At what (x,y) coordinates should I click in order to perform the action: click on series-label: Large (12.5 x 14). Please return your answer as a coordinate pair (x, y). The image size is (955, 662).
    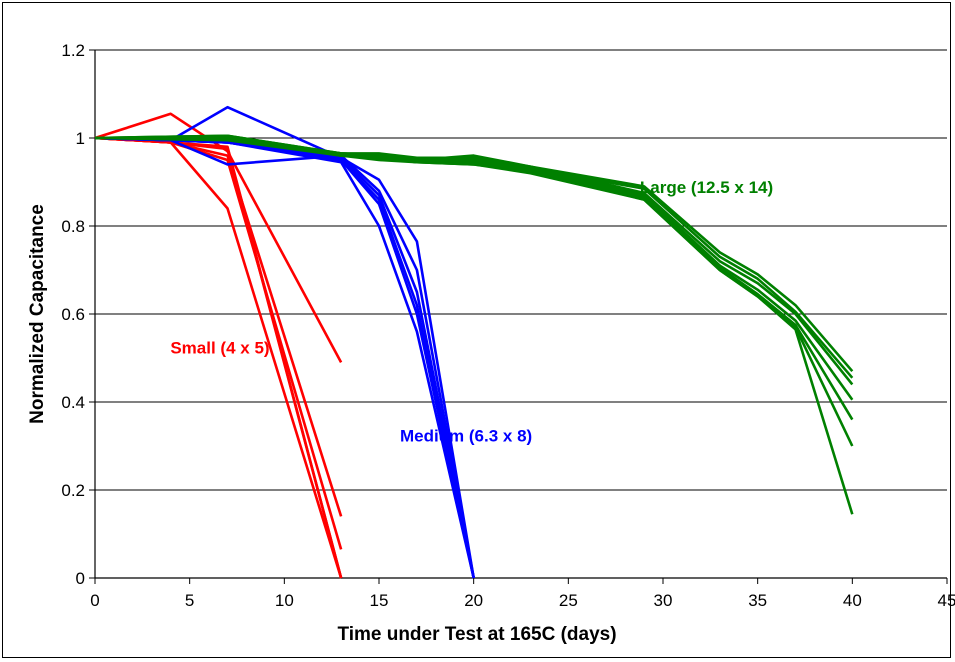
    Looking at the image, I should click on (706, 187).